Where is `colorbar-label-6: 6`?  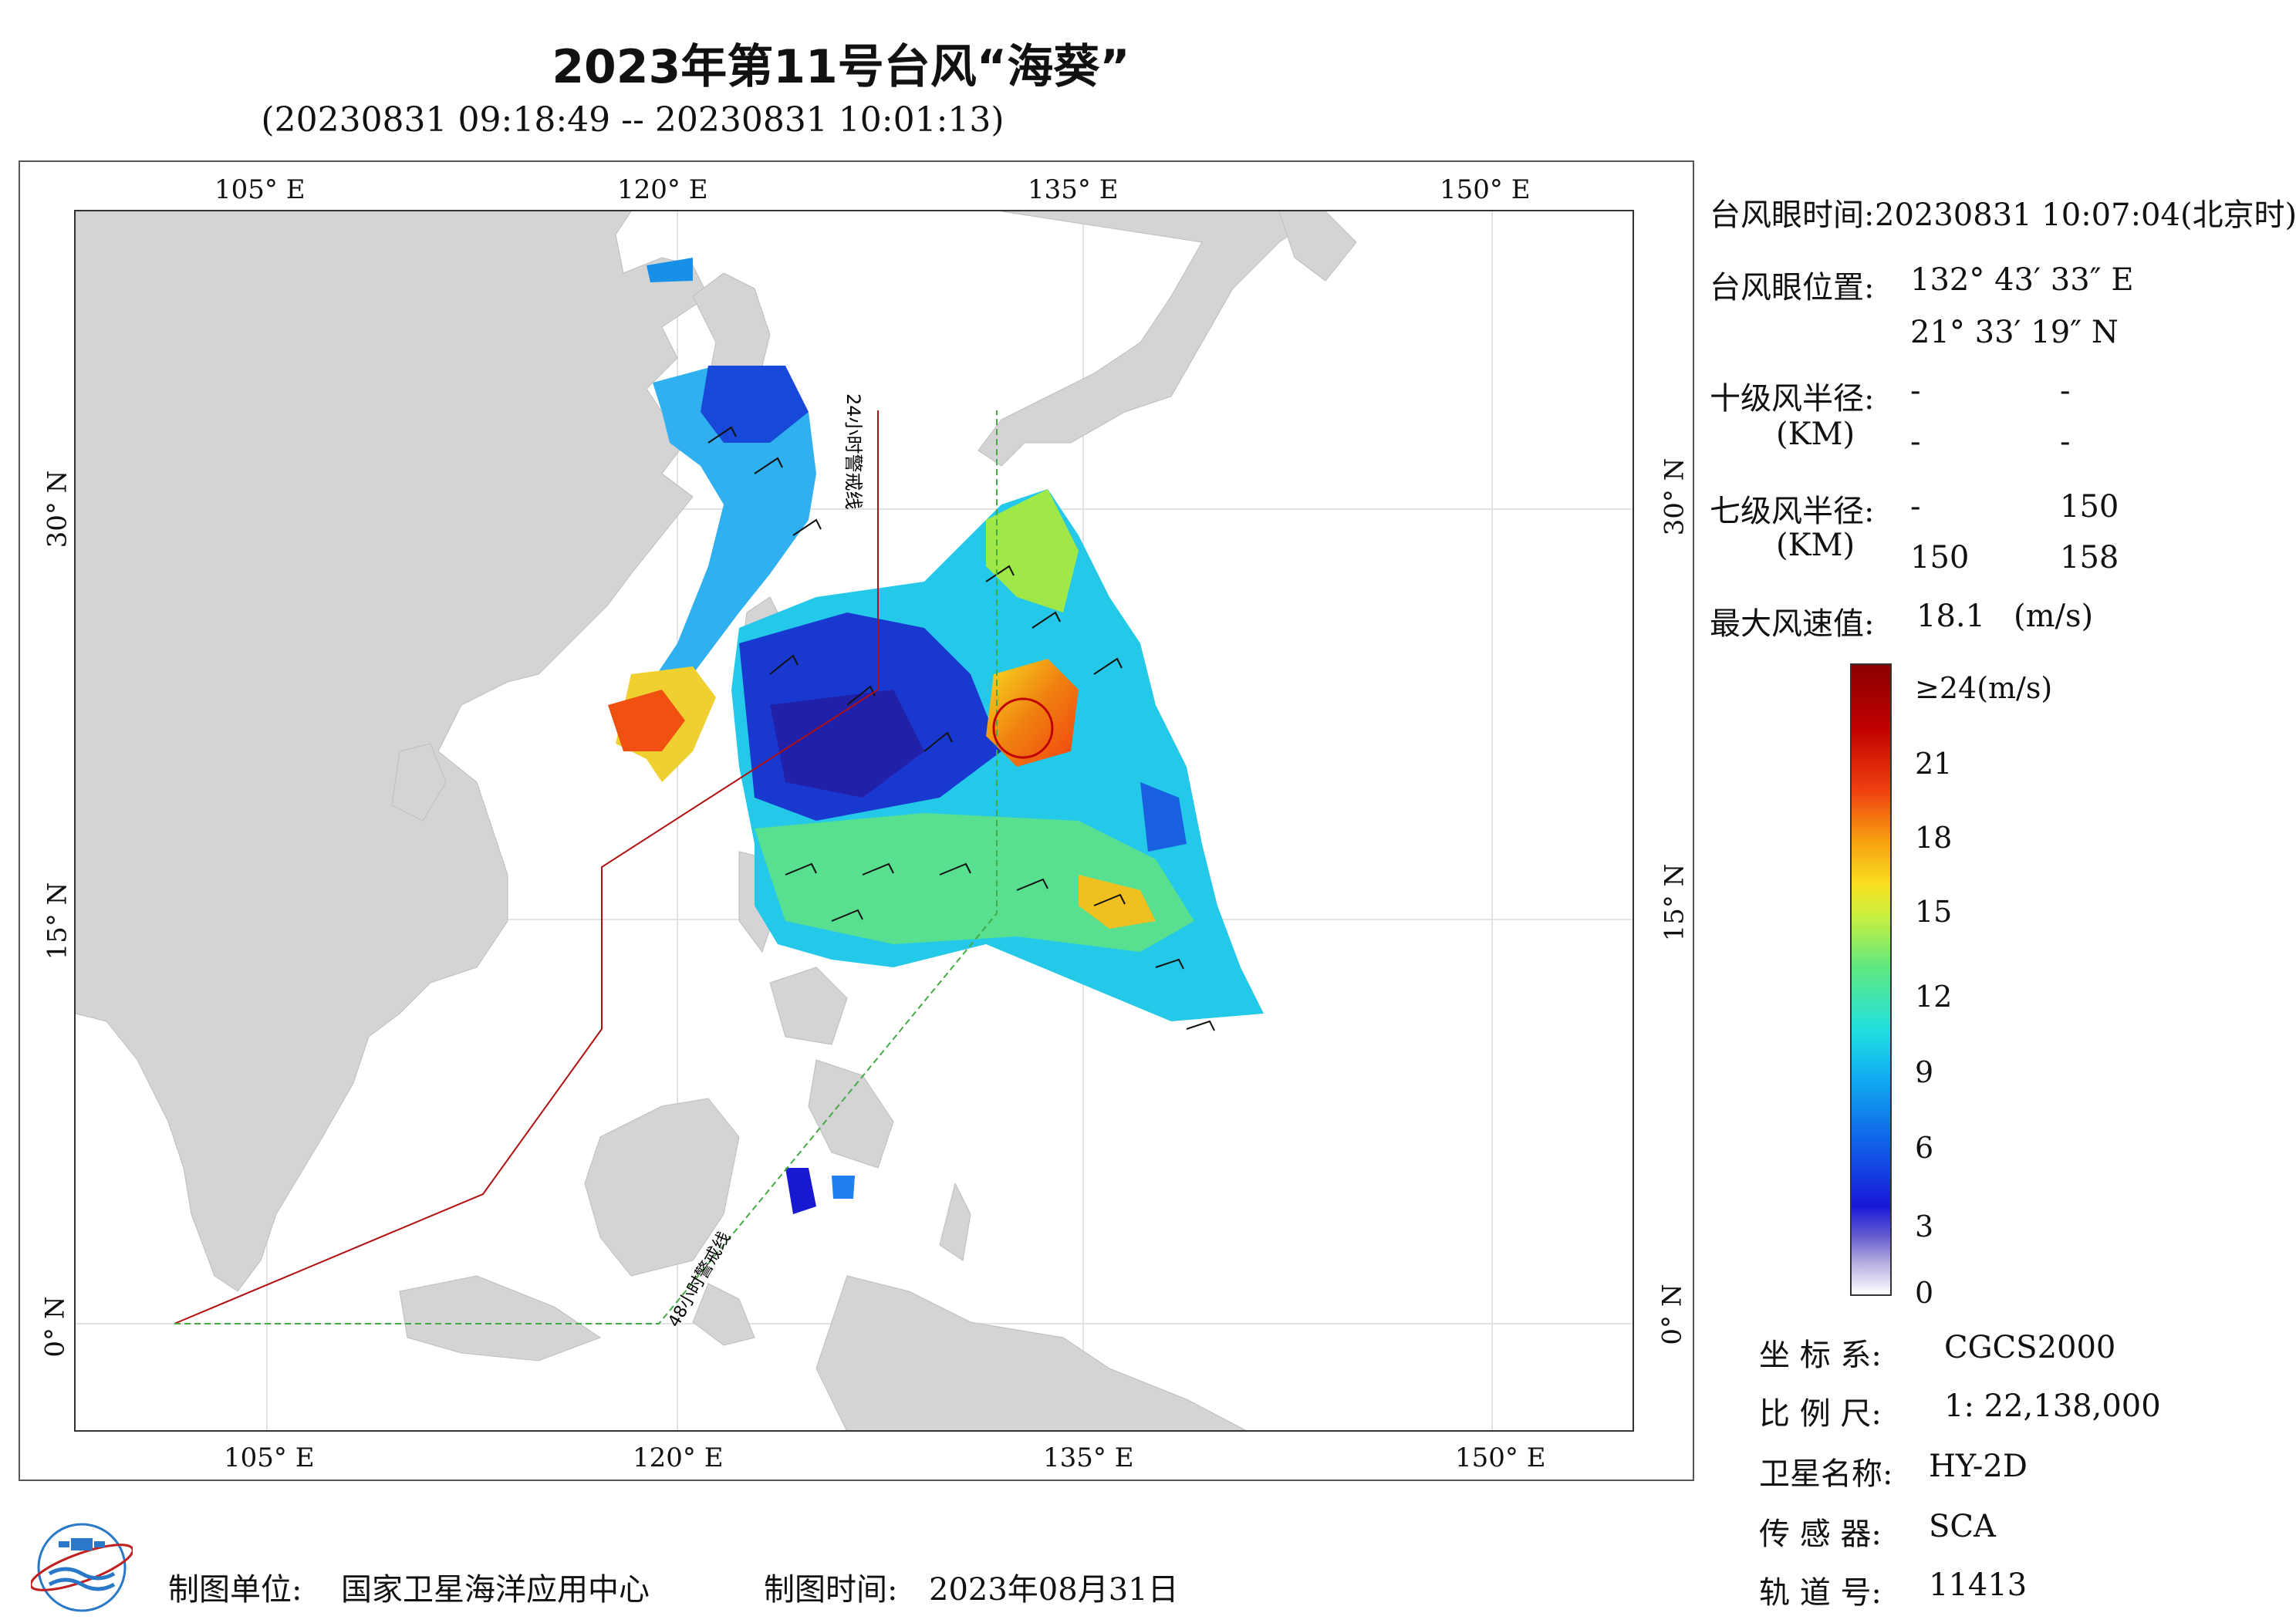 colorbar-label-6: 6 is located at coordinates (1924, 1148).